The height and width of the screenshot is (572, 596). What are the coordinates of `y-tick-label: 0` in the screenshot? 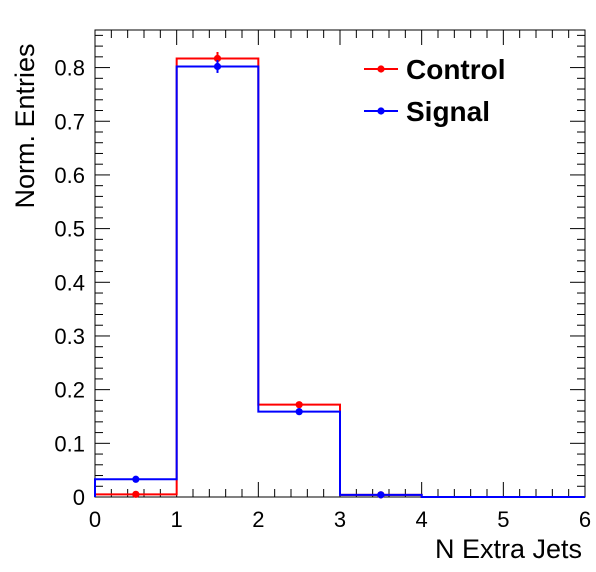 It's located at (79, 497).